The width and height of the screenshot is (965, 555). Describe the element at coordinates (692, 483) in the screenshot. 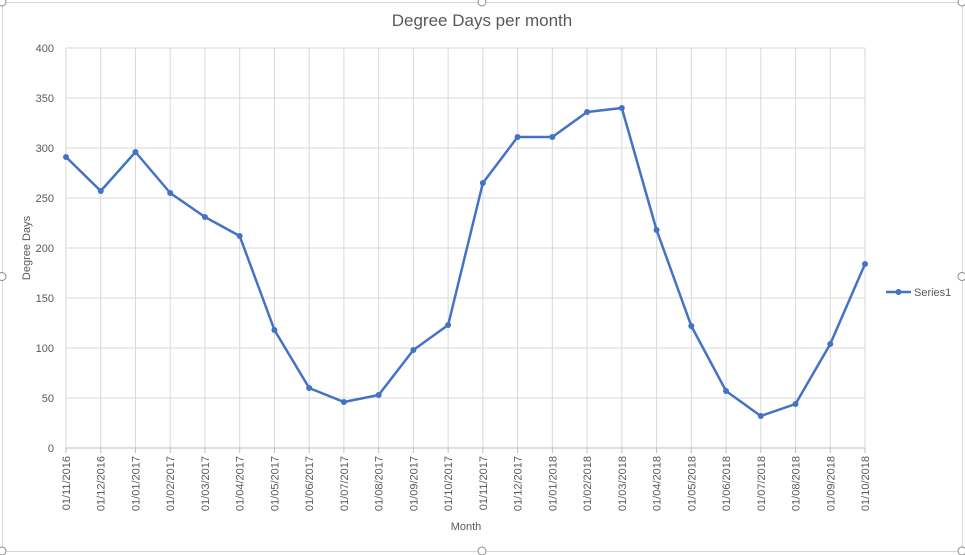

I see `x-tick-label: 01/05/2018` at that location.